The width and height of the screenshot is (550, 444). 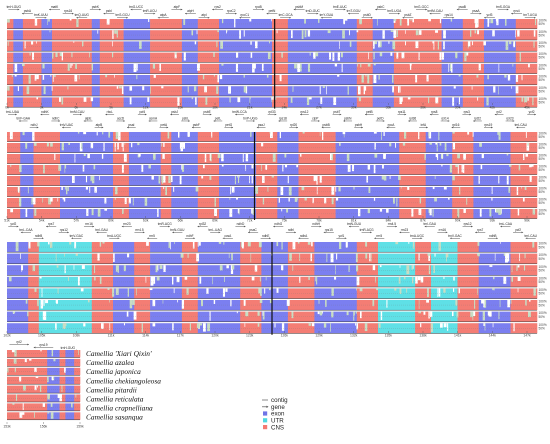 I want to click on gene-label: rrn4.5, so click(x=392, y=224).